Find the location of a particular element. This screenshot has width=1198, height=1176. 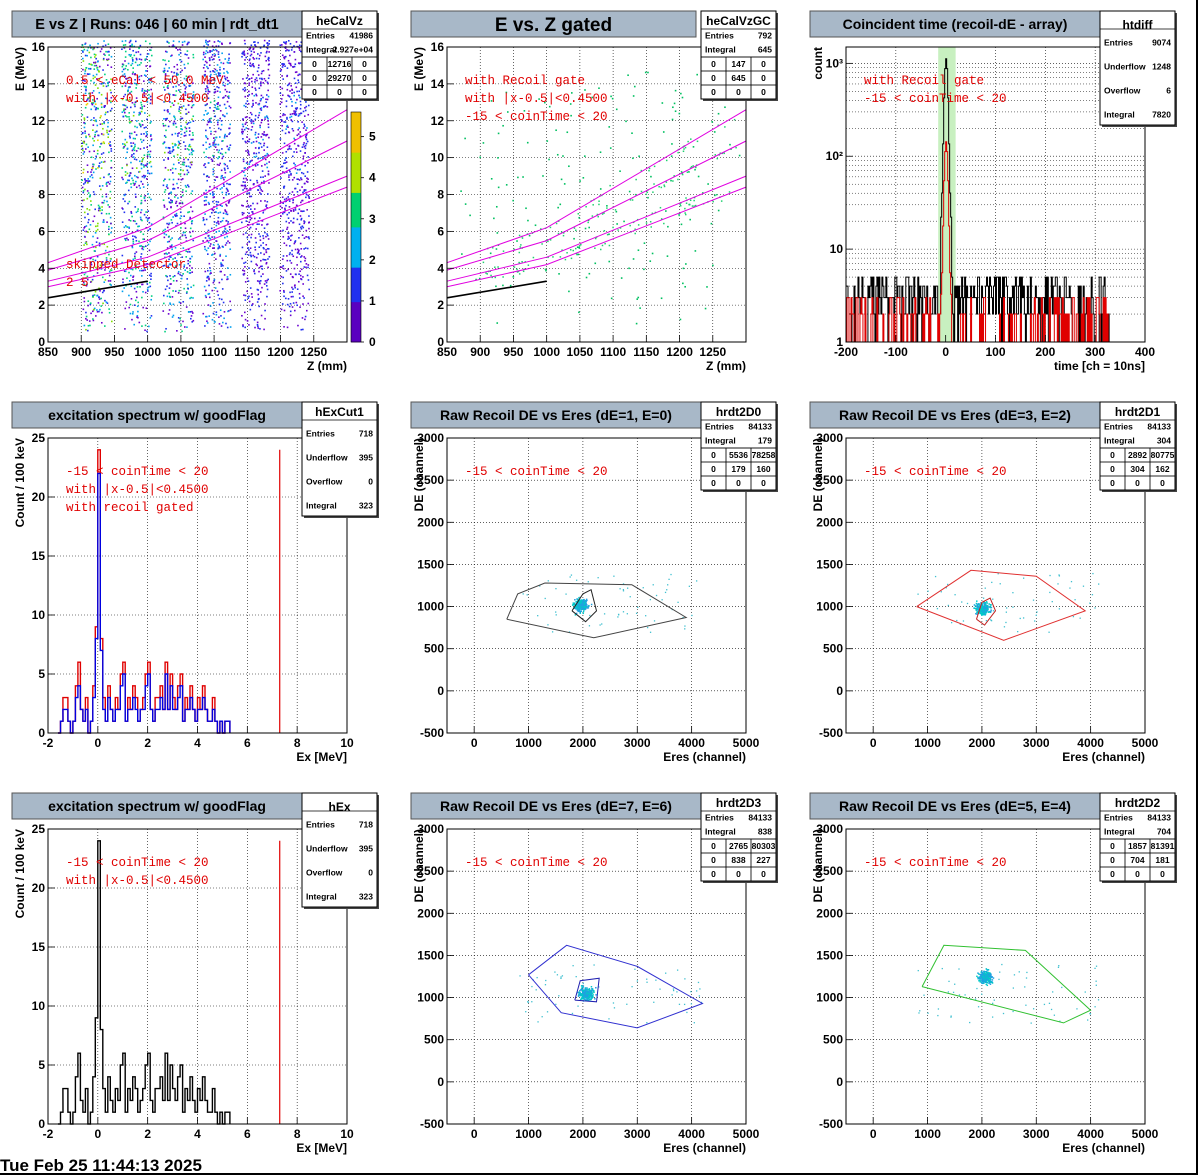

annotation-text: -15 < coinTime < 20 is located at coordinates (536, 472).